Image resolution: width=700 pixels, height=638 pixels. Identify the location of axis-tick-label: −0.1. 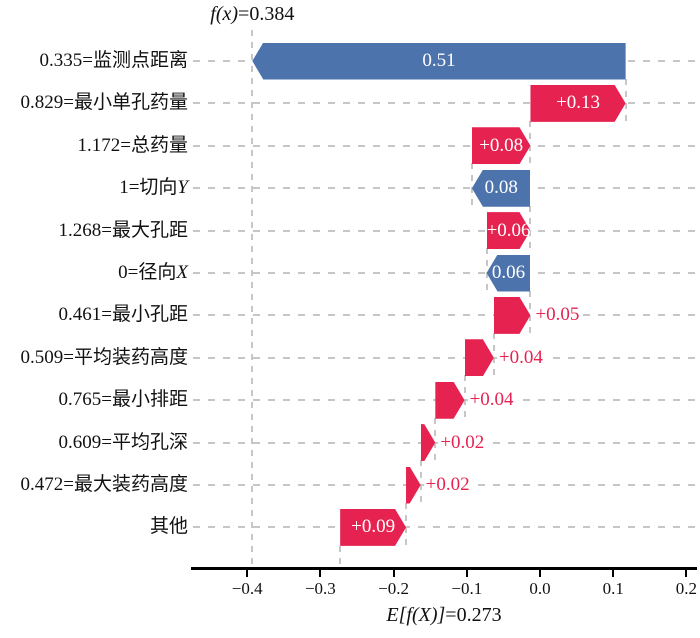
(467, 588).